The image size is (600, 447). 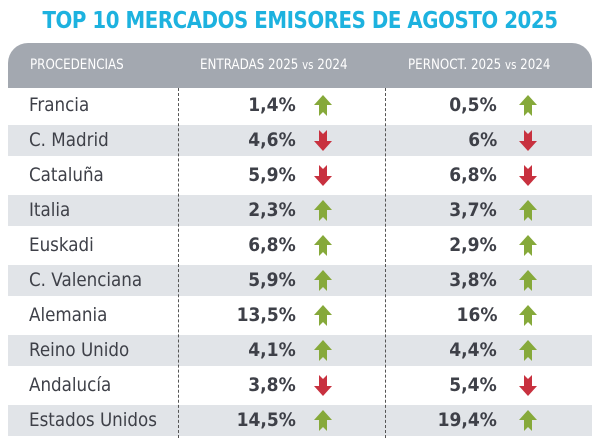 What do you see at coordinates (535, 65) in the screenshot?
I see `header-pernoct-year: 2024` at bounding box center [535, 65].